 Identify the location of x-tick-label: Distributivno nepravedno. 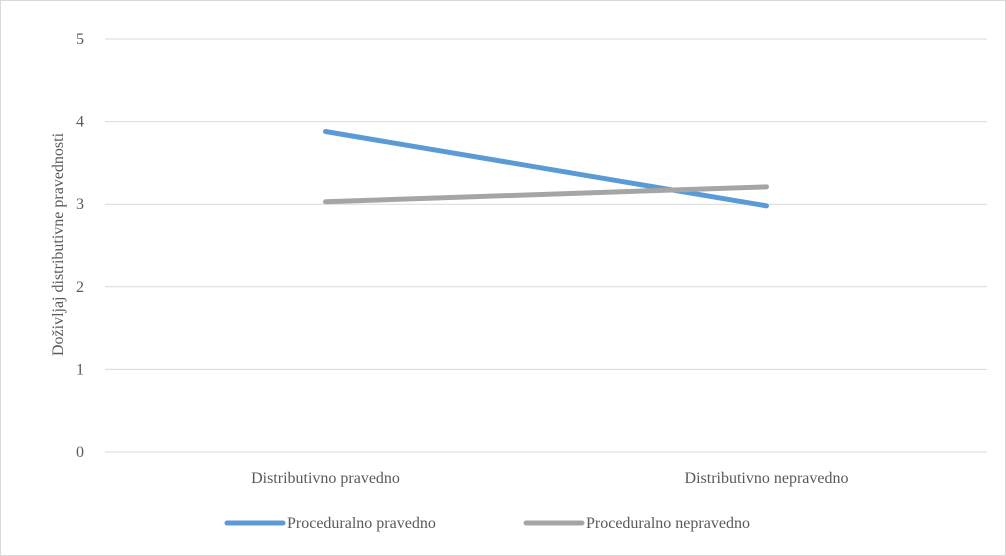
(767, 478).